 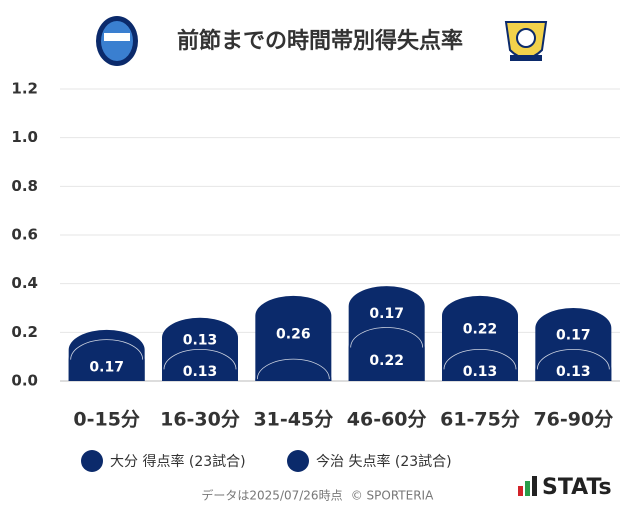 I want to click on y-tick-label: 0.2, so click(x=24, y=332).